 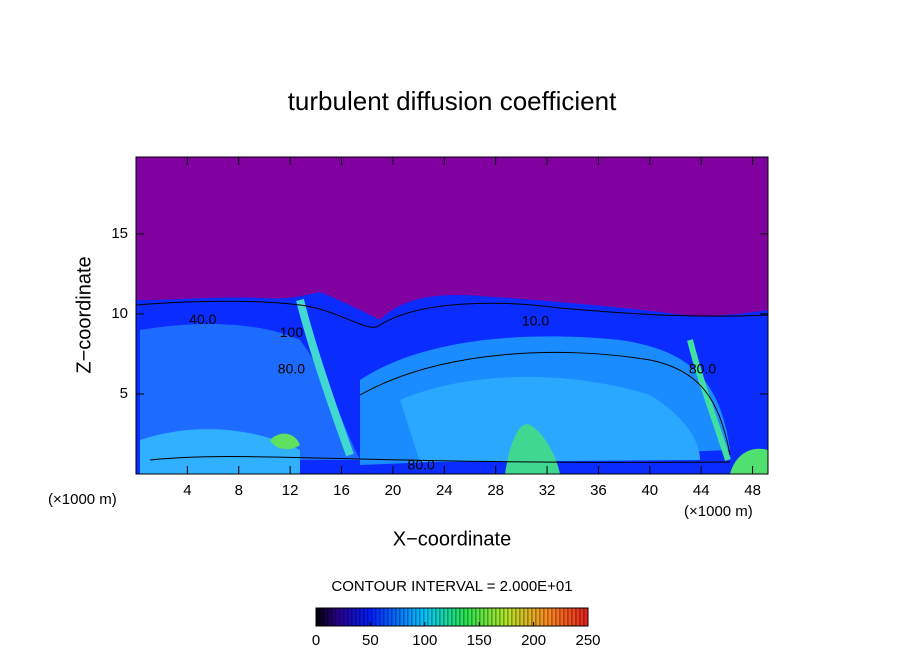 I want to click on x-tick-label: 32, so click(x=547, y=490).